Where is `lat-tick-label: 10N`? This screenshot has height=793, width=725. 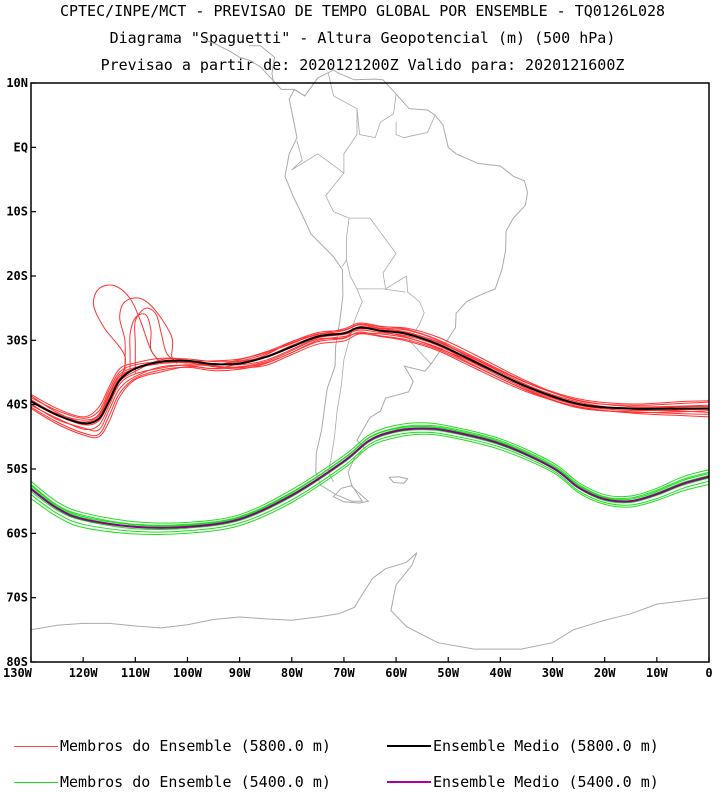
lat-tick-label: 10N is located at coordinates (17, 83).